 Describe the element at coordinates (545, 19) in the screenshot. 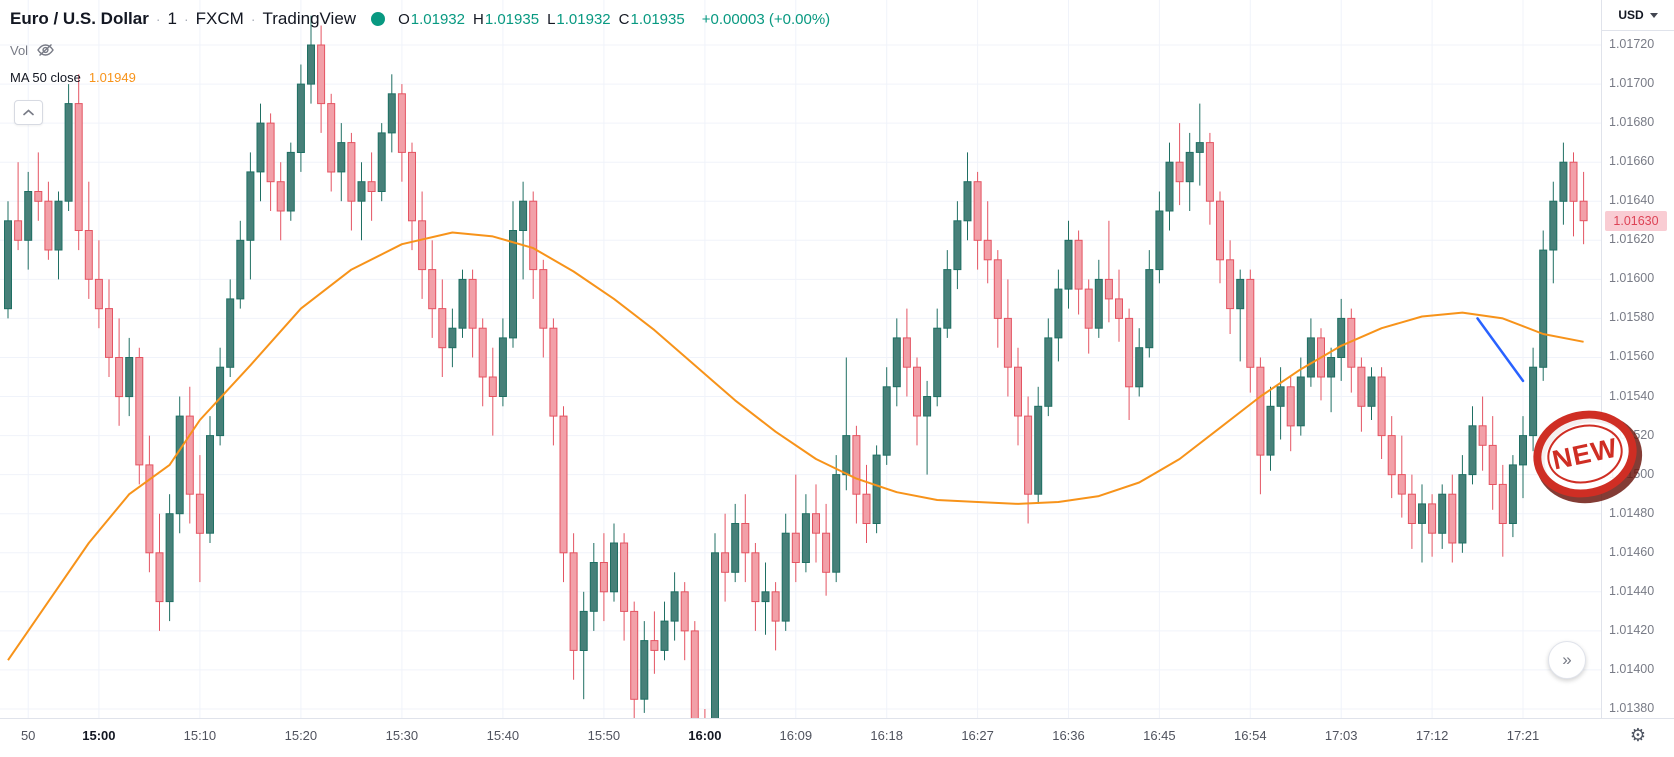

I see `ohlc-values: O 1.01932 H 1.01935 L 1.01932 C 1.01935` at that location.